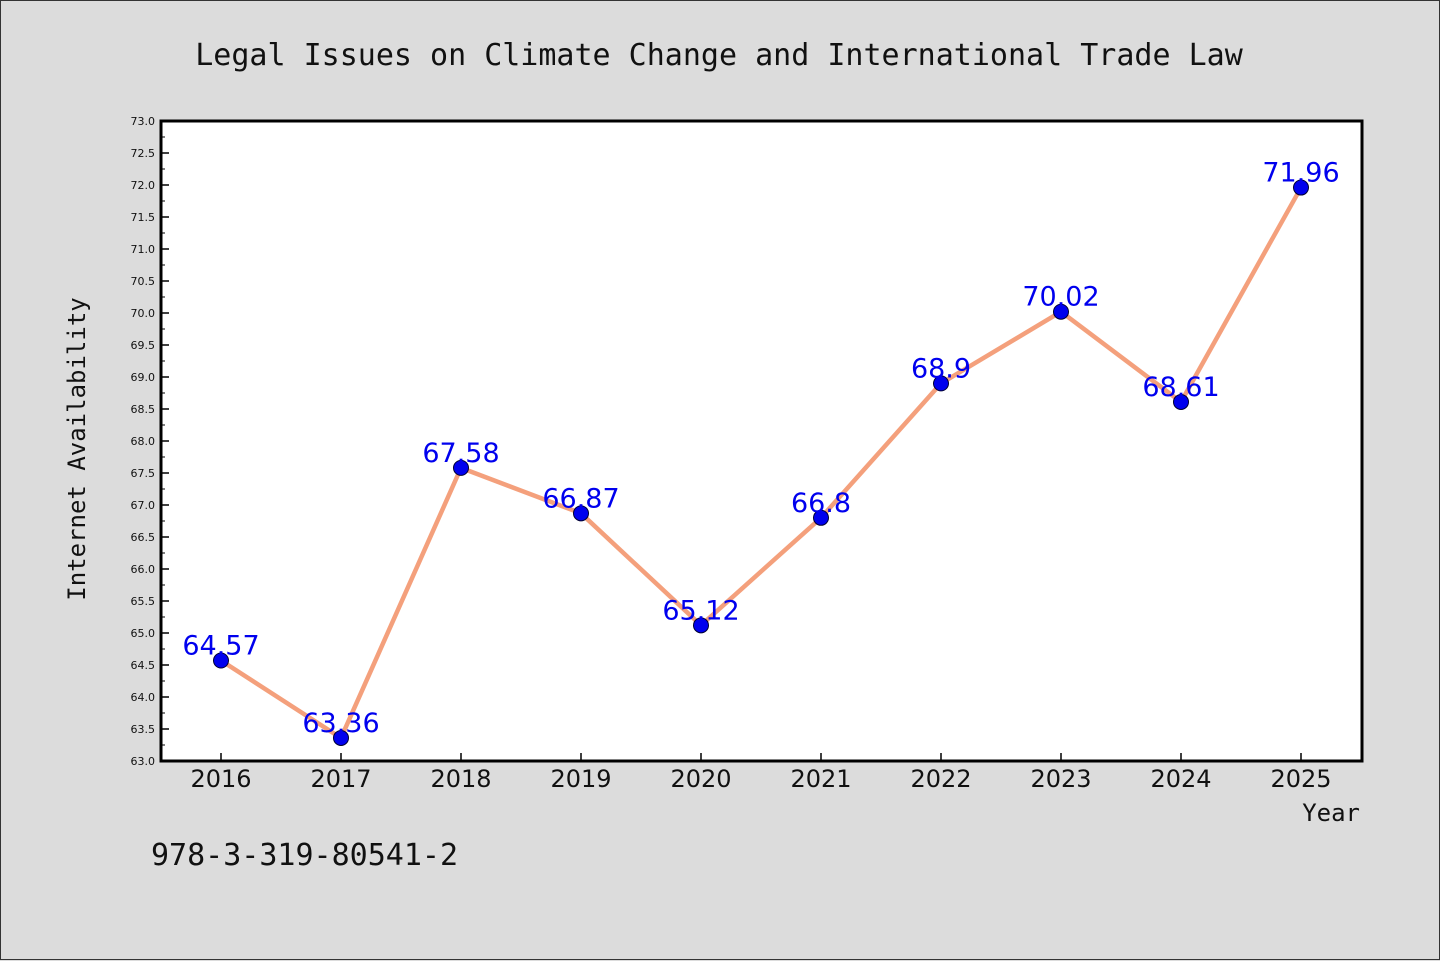 The height and width of the screenshot is (961, 1440). What do you see at coordinates (460, 779) in the screenshot?
I see `x-tick-label: 2018` at bounding box center [460, 779].